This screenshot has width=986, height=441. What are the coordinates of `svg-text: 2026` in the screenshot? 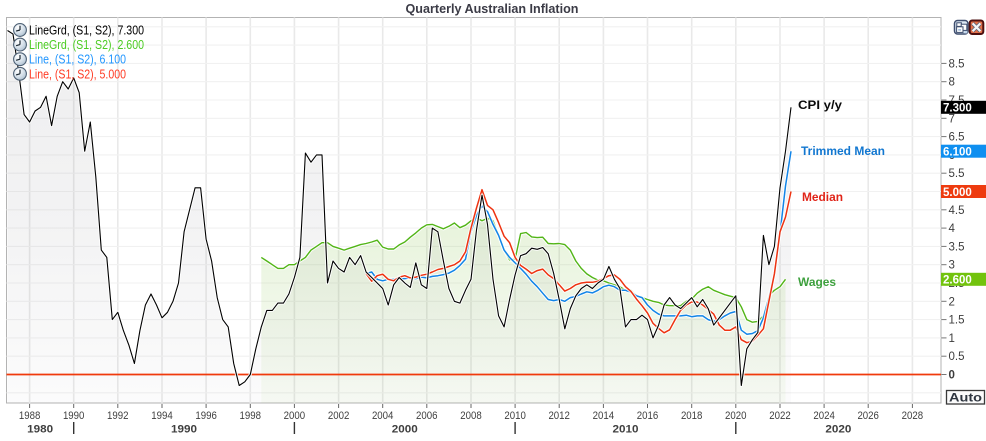 It's located at (868, 416).